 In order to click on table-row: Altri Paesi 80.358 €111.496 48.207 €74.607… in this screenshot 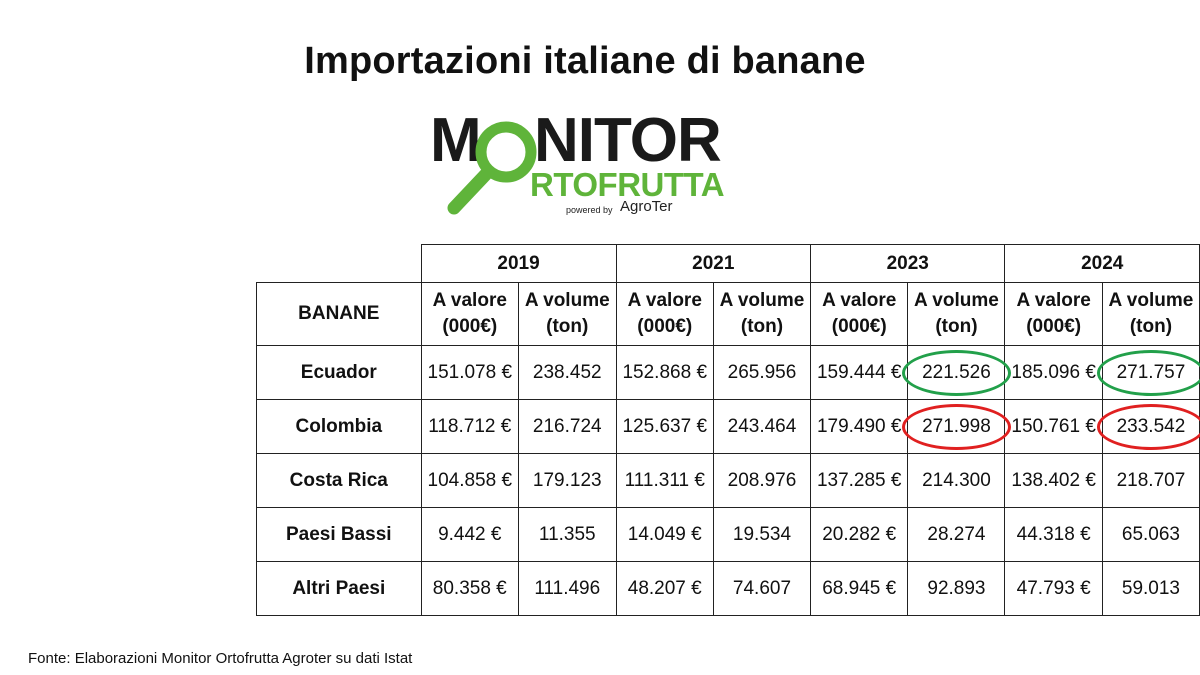, I will do `click(728, 588)`.